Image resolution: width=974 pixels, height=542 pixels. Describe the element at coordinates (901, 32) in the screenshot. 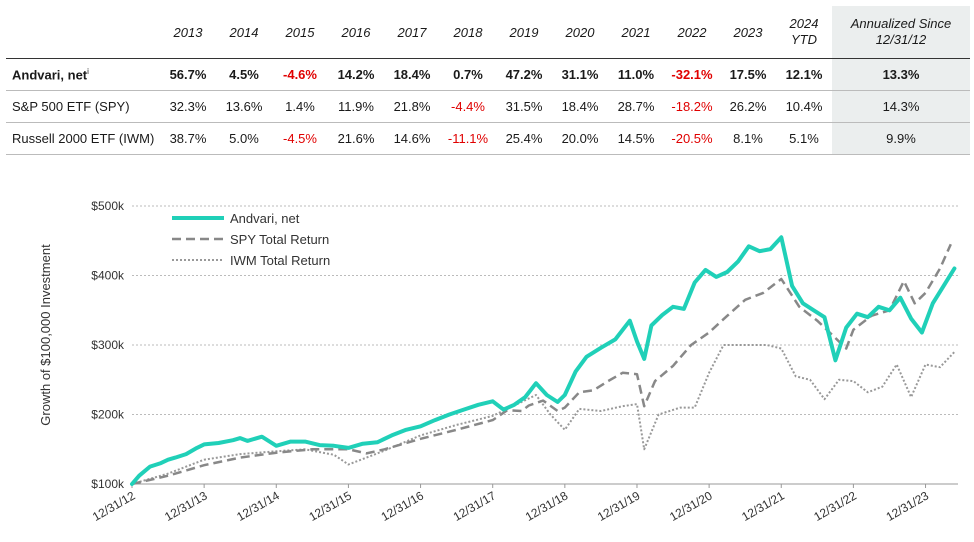

I see `header-annualized: Annualized Since 12/31/12` at that location.